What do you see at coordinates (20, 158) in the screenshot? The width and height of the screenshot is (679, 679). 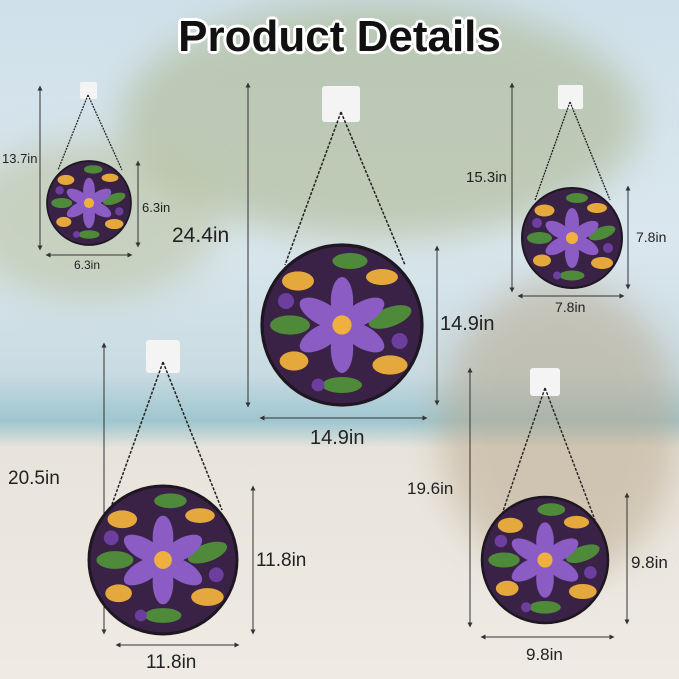 I see `total-height-label: 13.7in` at bounding box center [20, 158].